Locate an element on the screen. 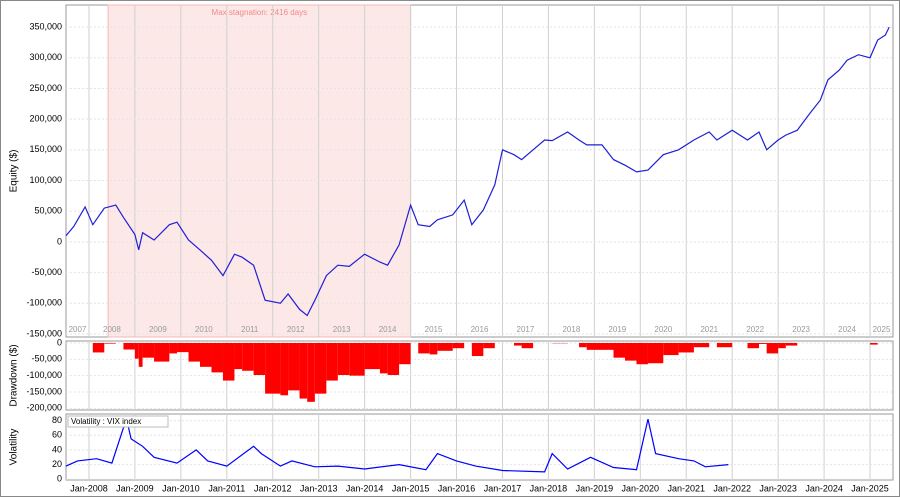  x-tick-label: Jan-2022 is located at coordinates (732, 488).